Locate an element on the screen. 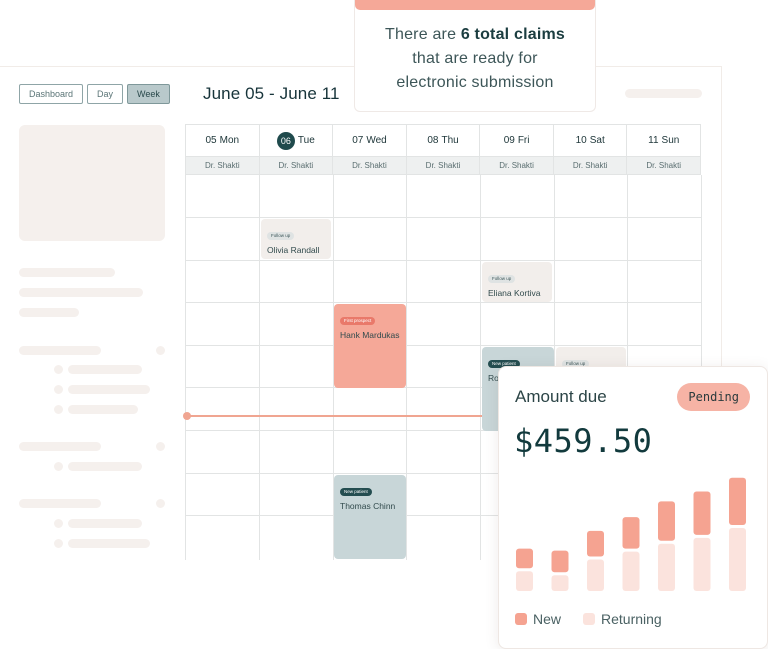 The image size is (768, 649). legend-item-returning: Returning is located at coordinates (622, 619).